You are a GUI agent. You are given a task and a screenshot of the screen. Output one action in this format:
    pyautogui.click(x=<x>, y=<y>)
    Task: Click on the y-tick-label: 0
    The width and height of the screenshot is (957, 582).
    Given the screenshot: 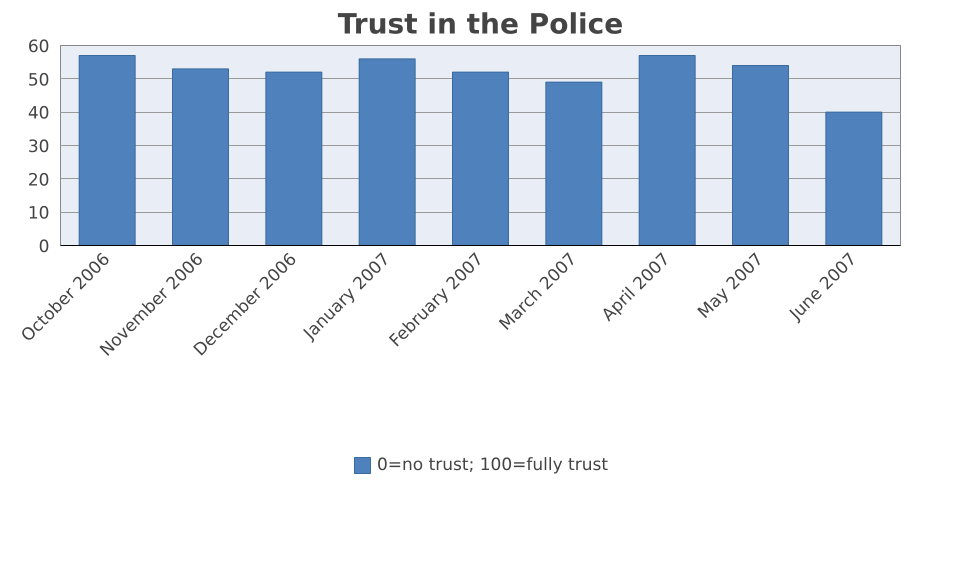 What is the action you would take?
    pyautogui.click(x=44, y=247)
    